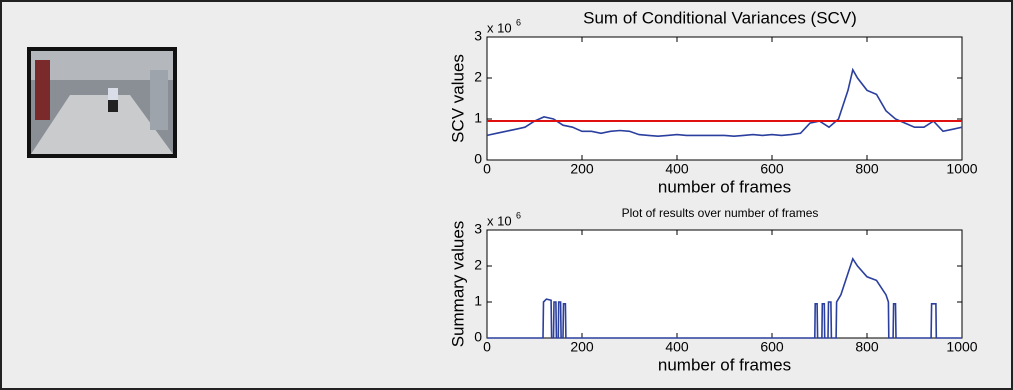 The width and height of the screenshot is (1013, 390). Describe the element at coordinates (720, 17) in the screenshot. I see `chart-title: Sum of Conditional Variances (SCV)` at that location.